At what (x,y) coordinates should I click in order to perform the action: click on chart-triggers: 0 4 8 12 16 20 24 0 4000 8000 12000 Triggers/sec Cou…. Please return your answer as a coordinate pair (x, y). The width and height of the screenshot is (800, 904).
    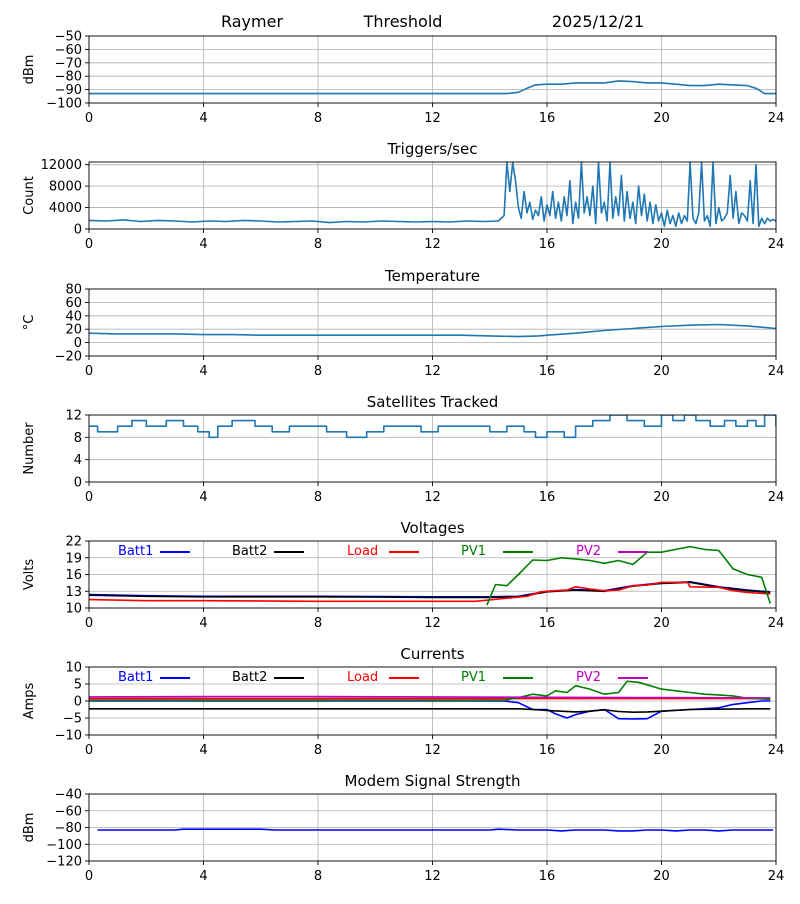
    Looking at the image, I should click on (403, 196).